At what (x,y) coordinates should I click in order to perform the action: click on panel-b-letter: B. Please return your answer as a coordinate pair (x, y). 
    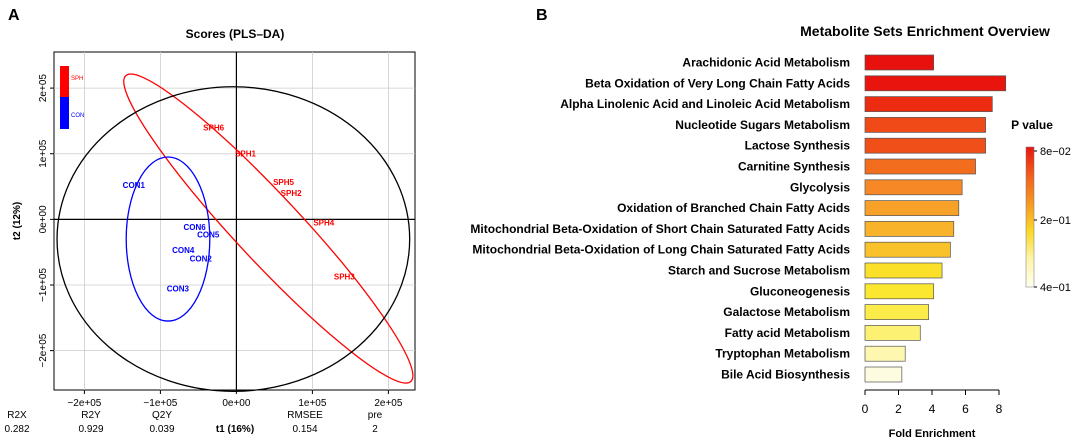
    Looking at the image, I should click on (542, 15).